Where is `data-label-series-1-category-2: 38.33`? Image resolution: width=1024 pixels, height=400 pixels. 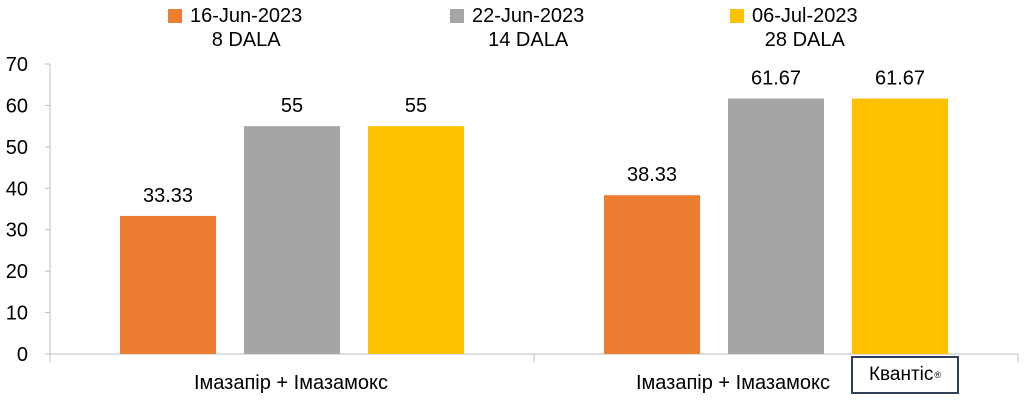 data-label-series-1-category-2: 38.33 is located at coordinates (652, 175).